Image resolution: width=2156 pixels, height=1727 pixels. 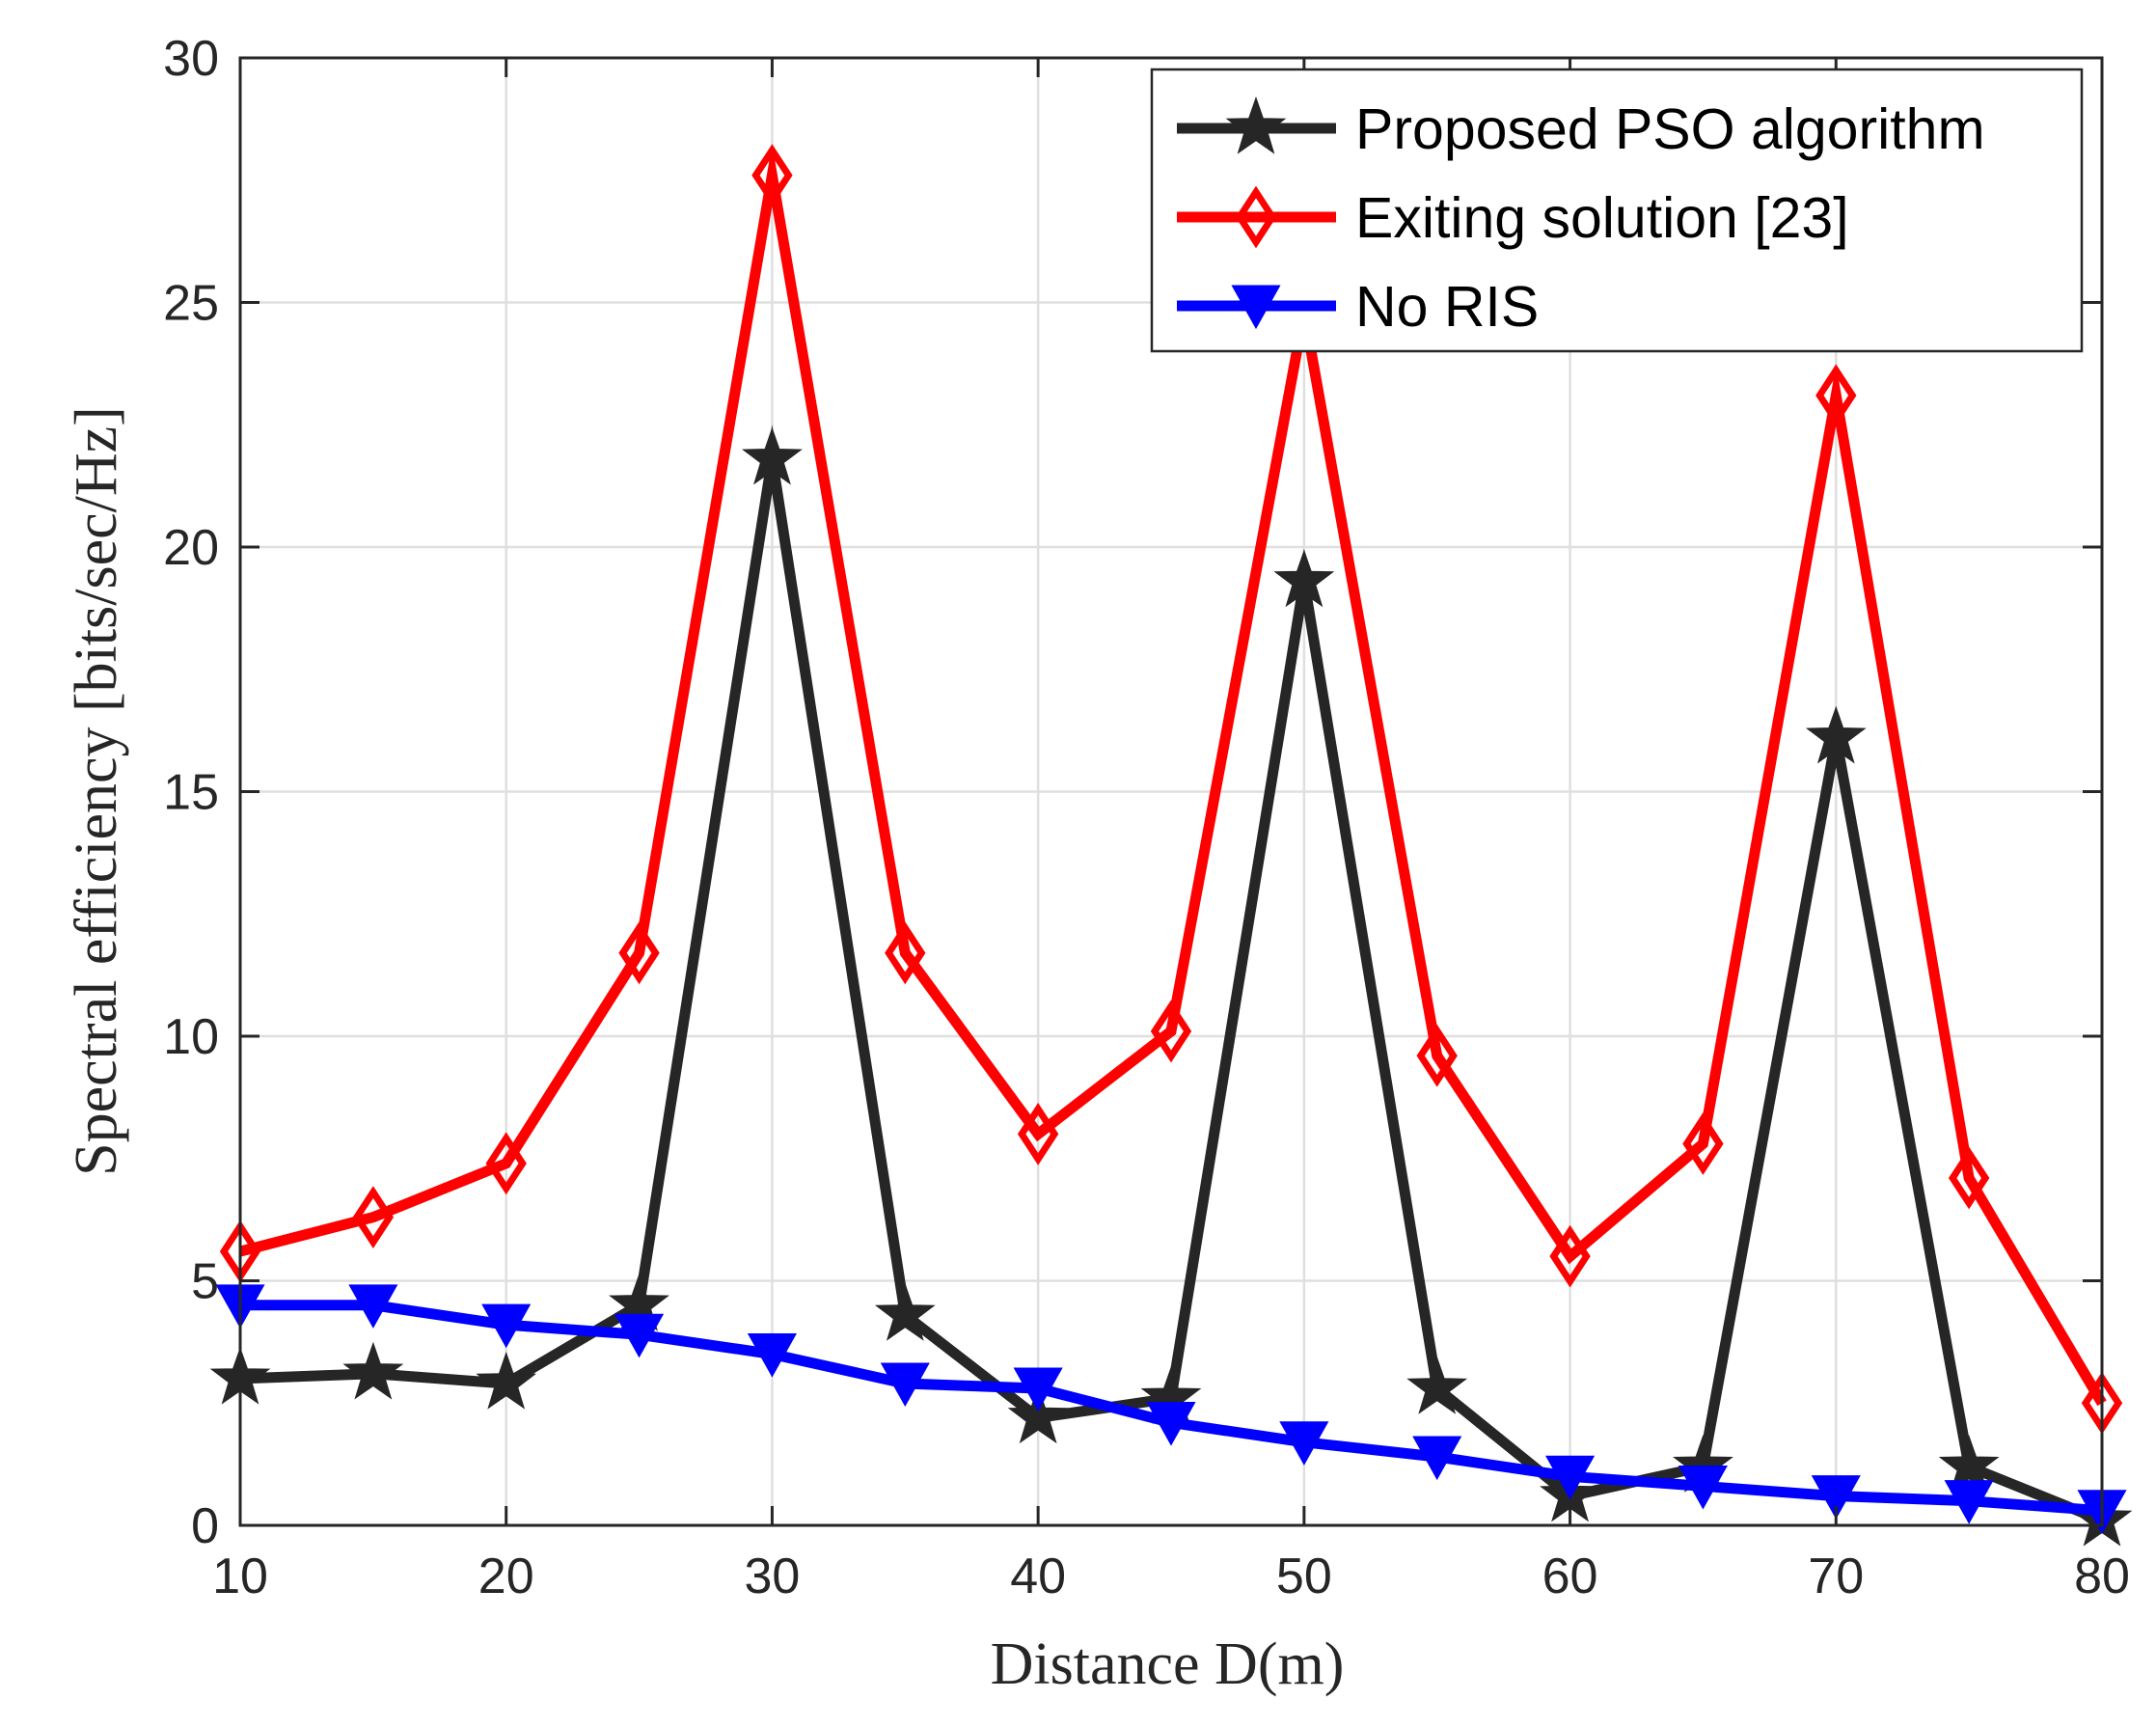 I want to click on legend-entry: Proposed PSO algorithm, so click(x=1581, y=128).